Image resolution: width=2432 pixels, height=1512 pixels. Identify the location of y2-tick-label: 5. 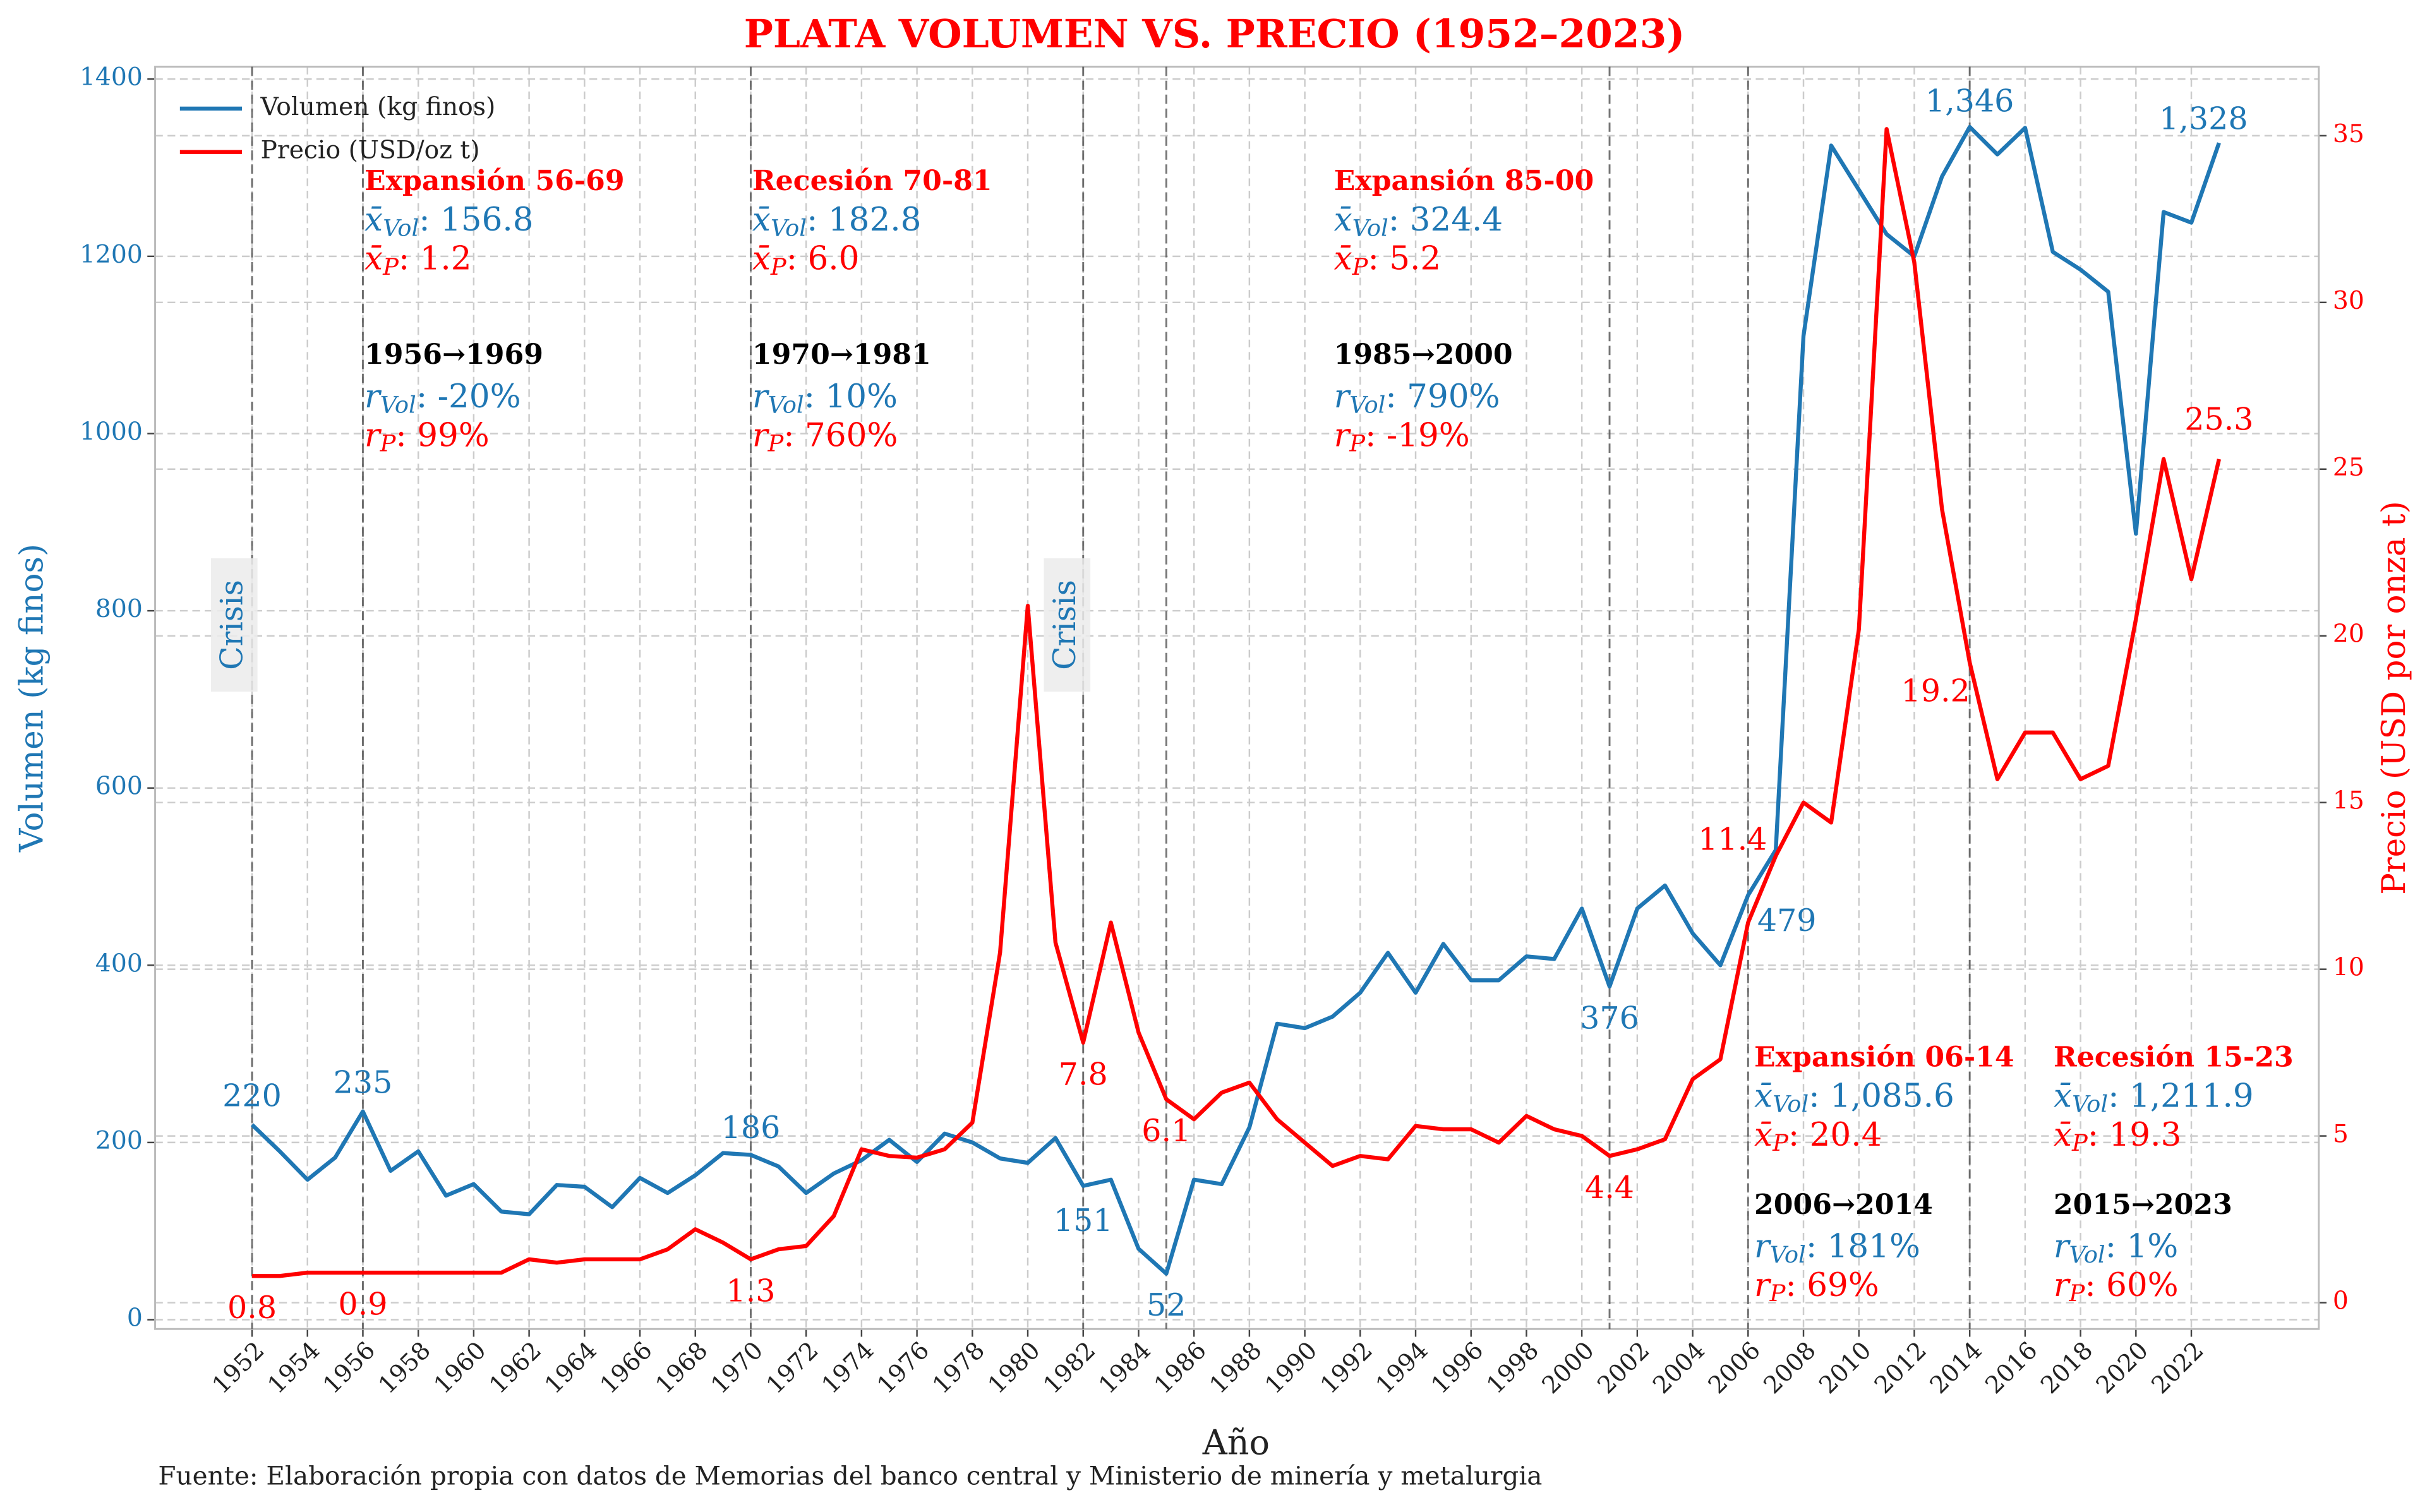
(2341, 1134).